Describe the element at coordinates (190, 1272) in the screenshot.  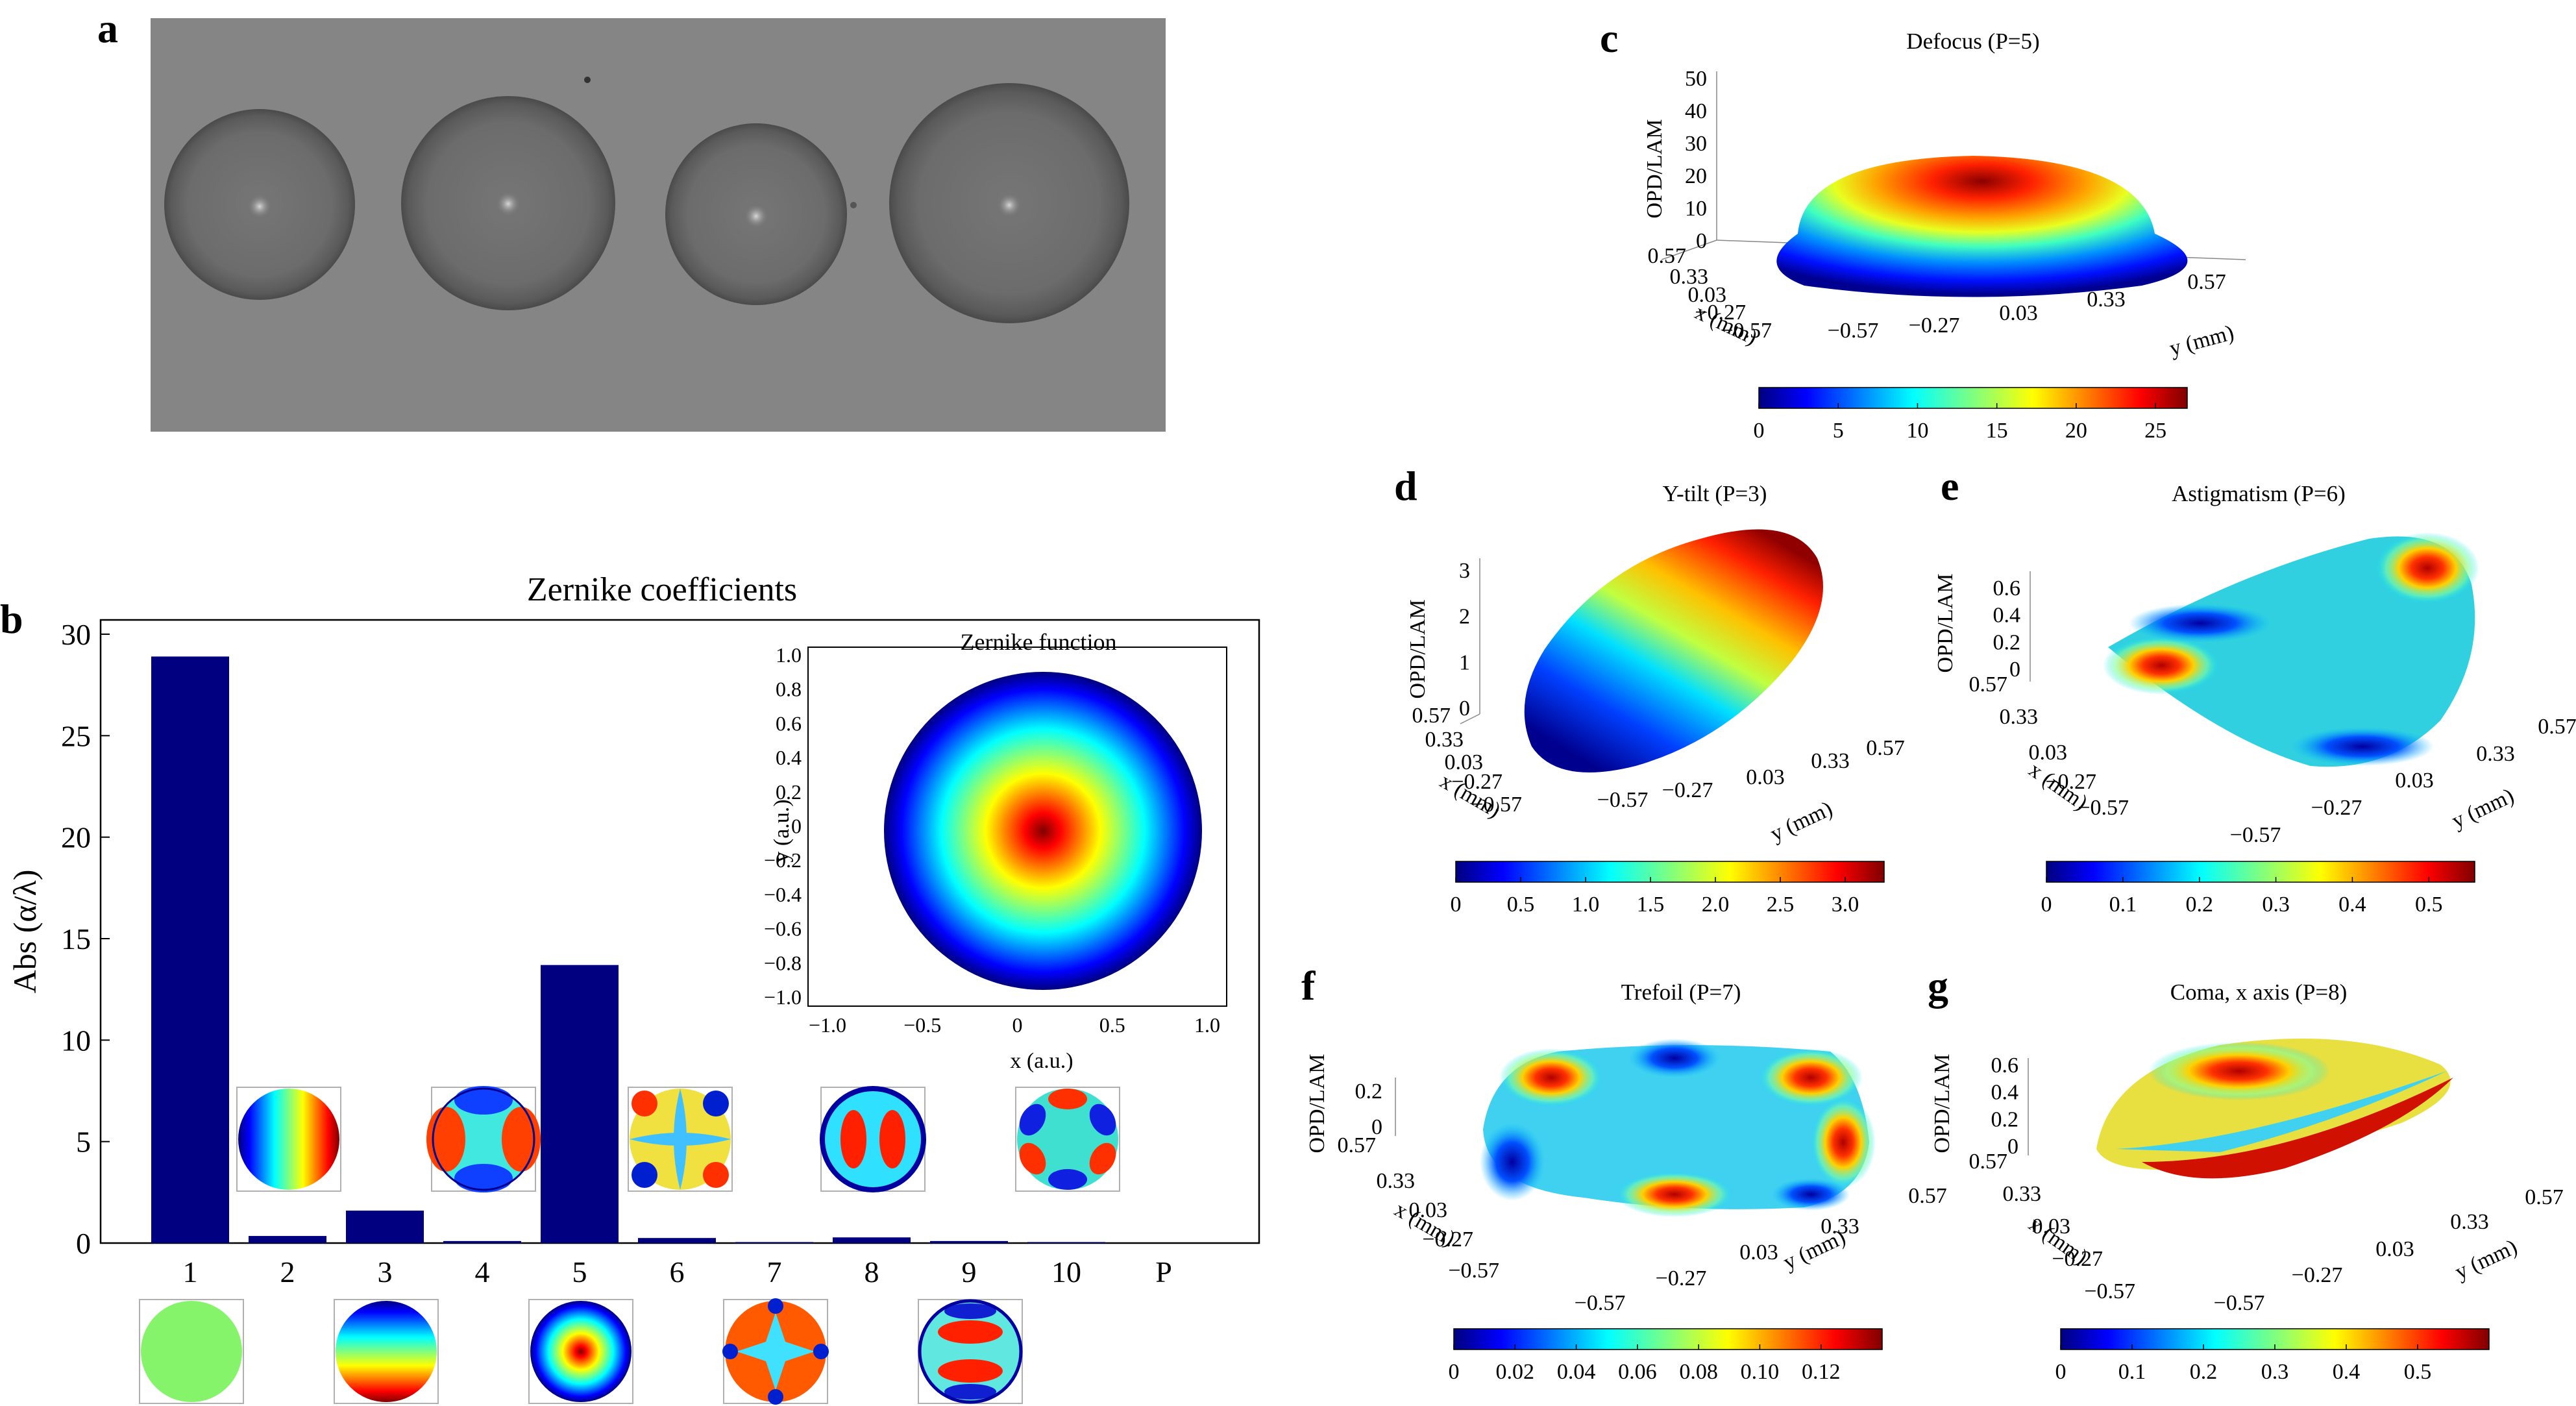
I see `bar-x-tick-1: 1` at that location.